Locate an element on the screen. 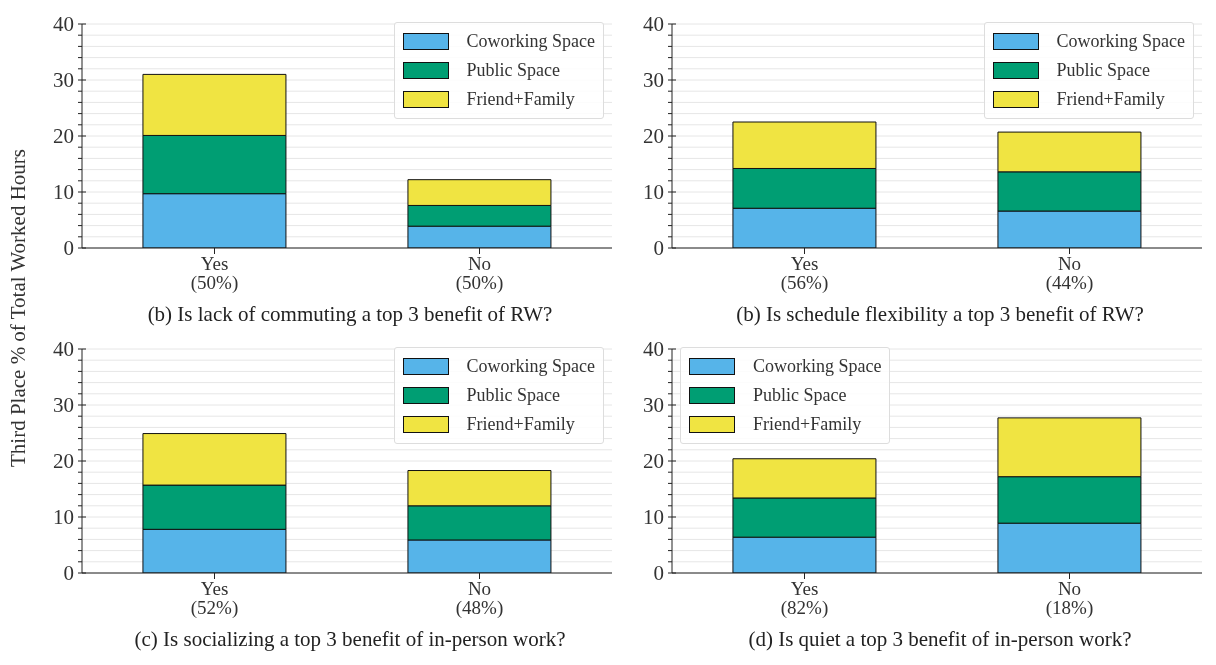  x-axis-title: (b) Is lack of commuting a top 3 benefit of RW? is located at coordinates (350, 314).